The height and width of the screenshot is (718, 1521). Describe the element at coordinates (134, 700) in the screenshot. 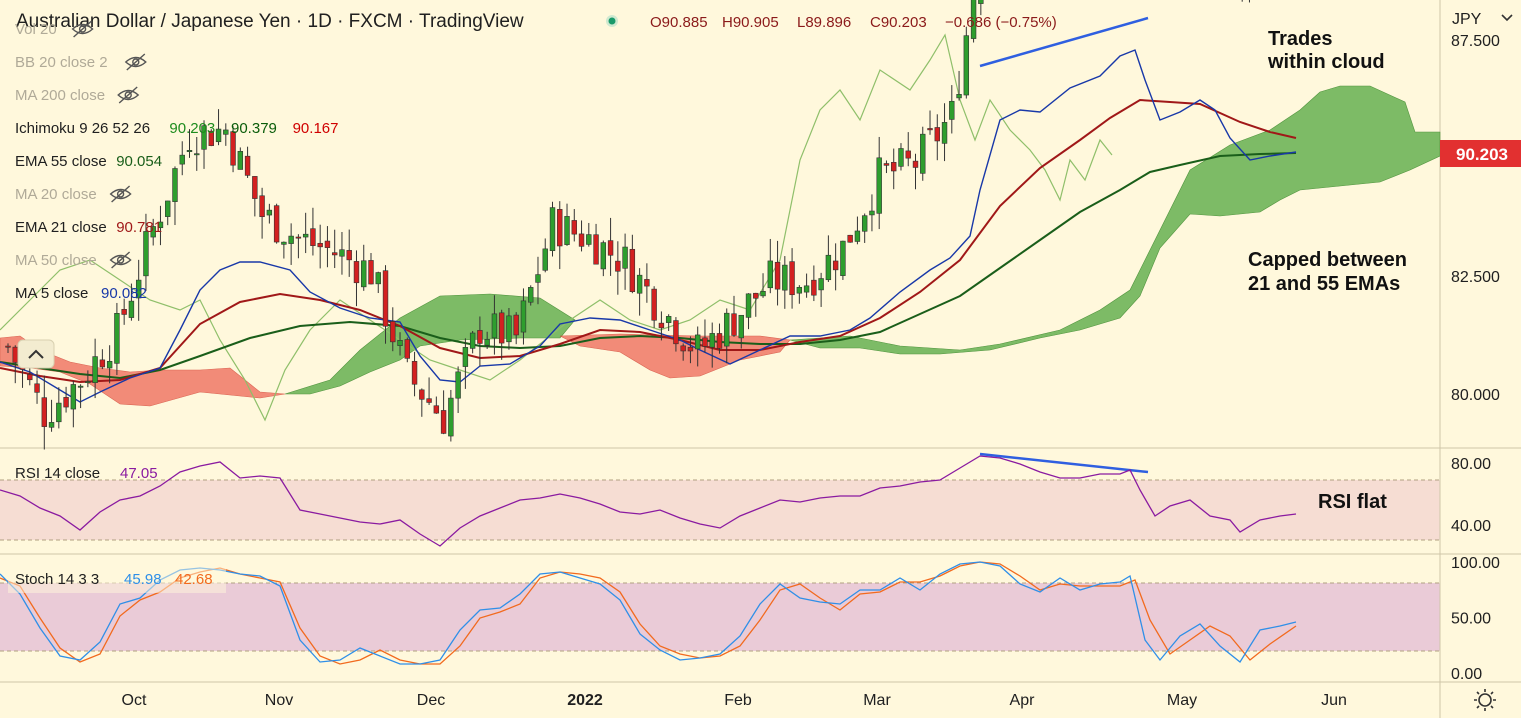

I see `time-tick-label: Oct` at that location.